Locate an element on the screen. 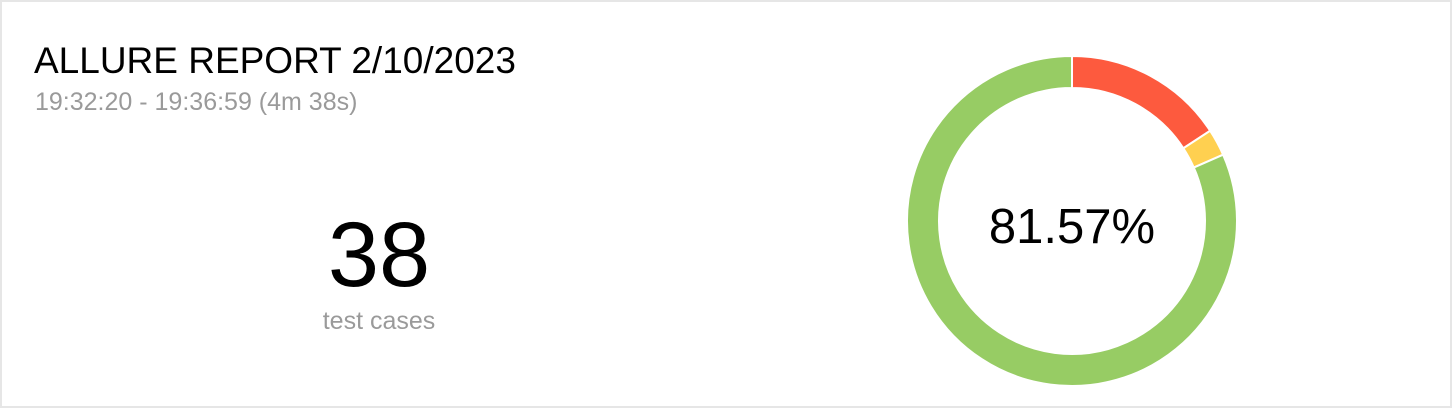  success-rate-label: 81.57% is located at coordinates (1072, 227).